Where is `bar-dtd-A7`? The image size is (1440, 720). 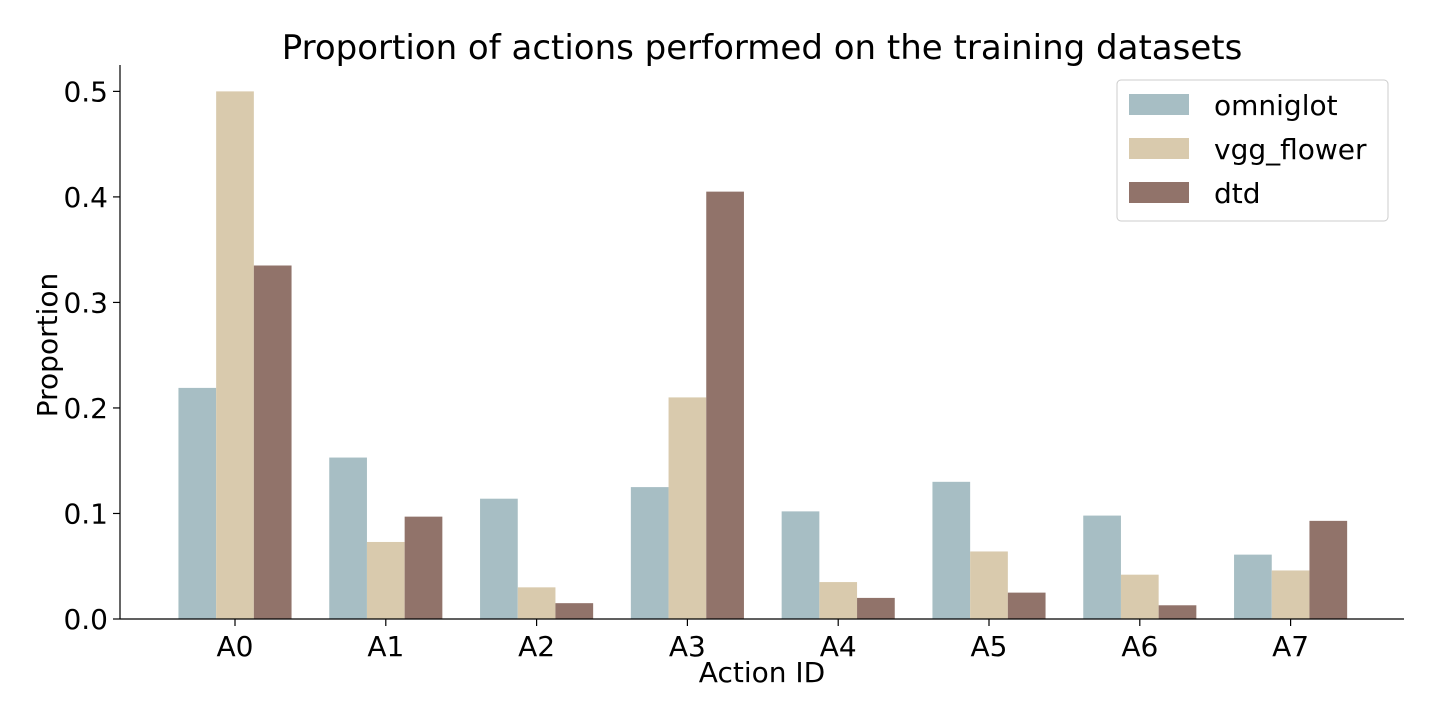 bar-dtd-A7 is located at coordinates (1328, 569).